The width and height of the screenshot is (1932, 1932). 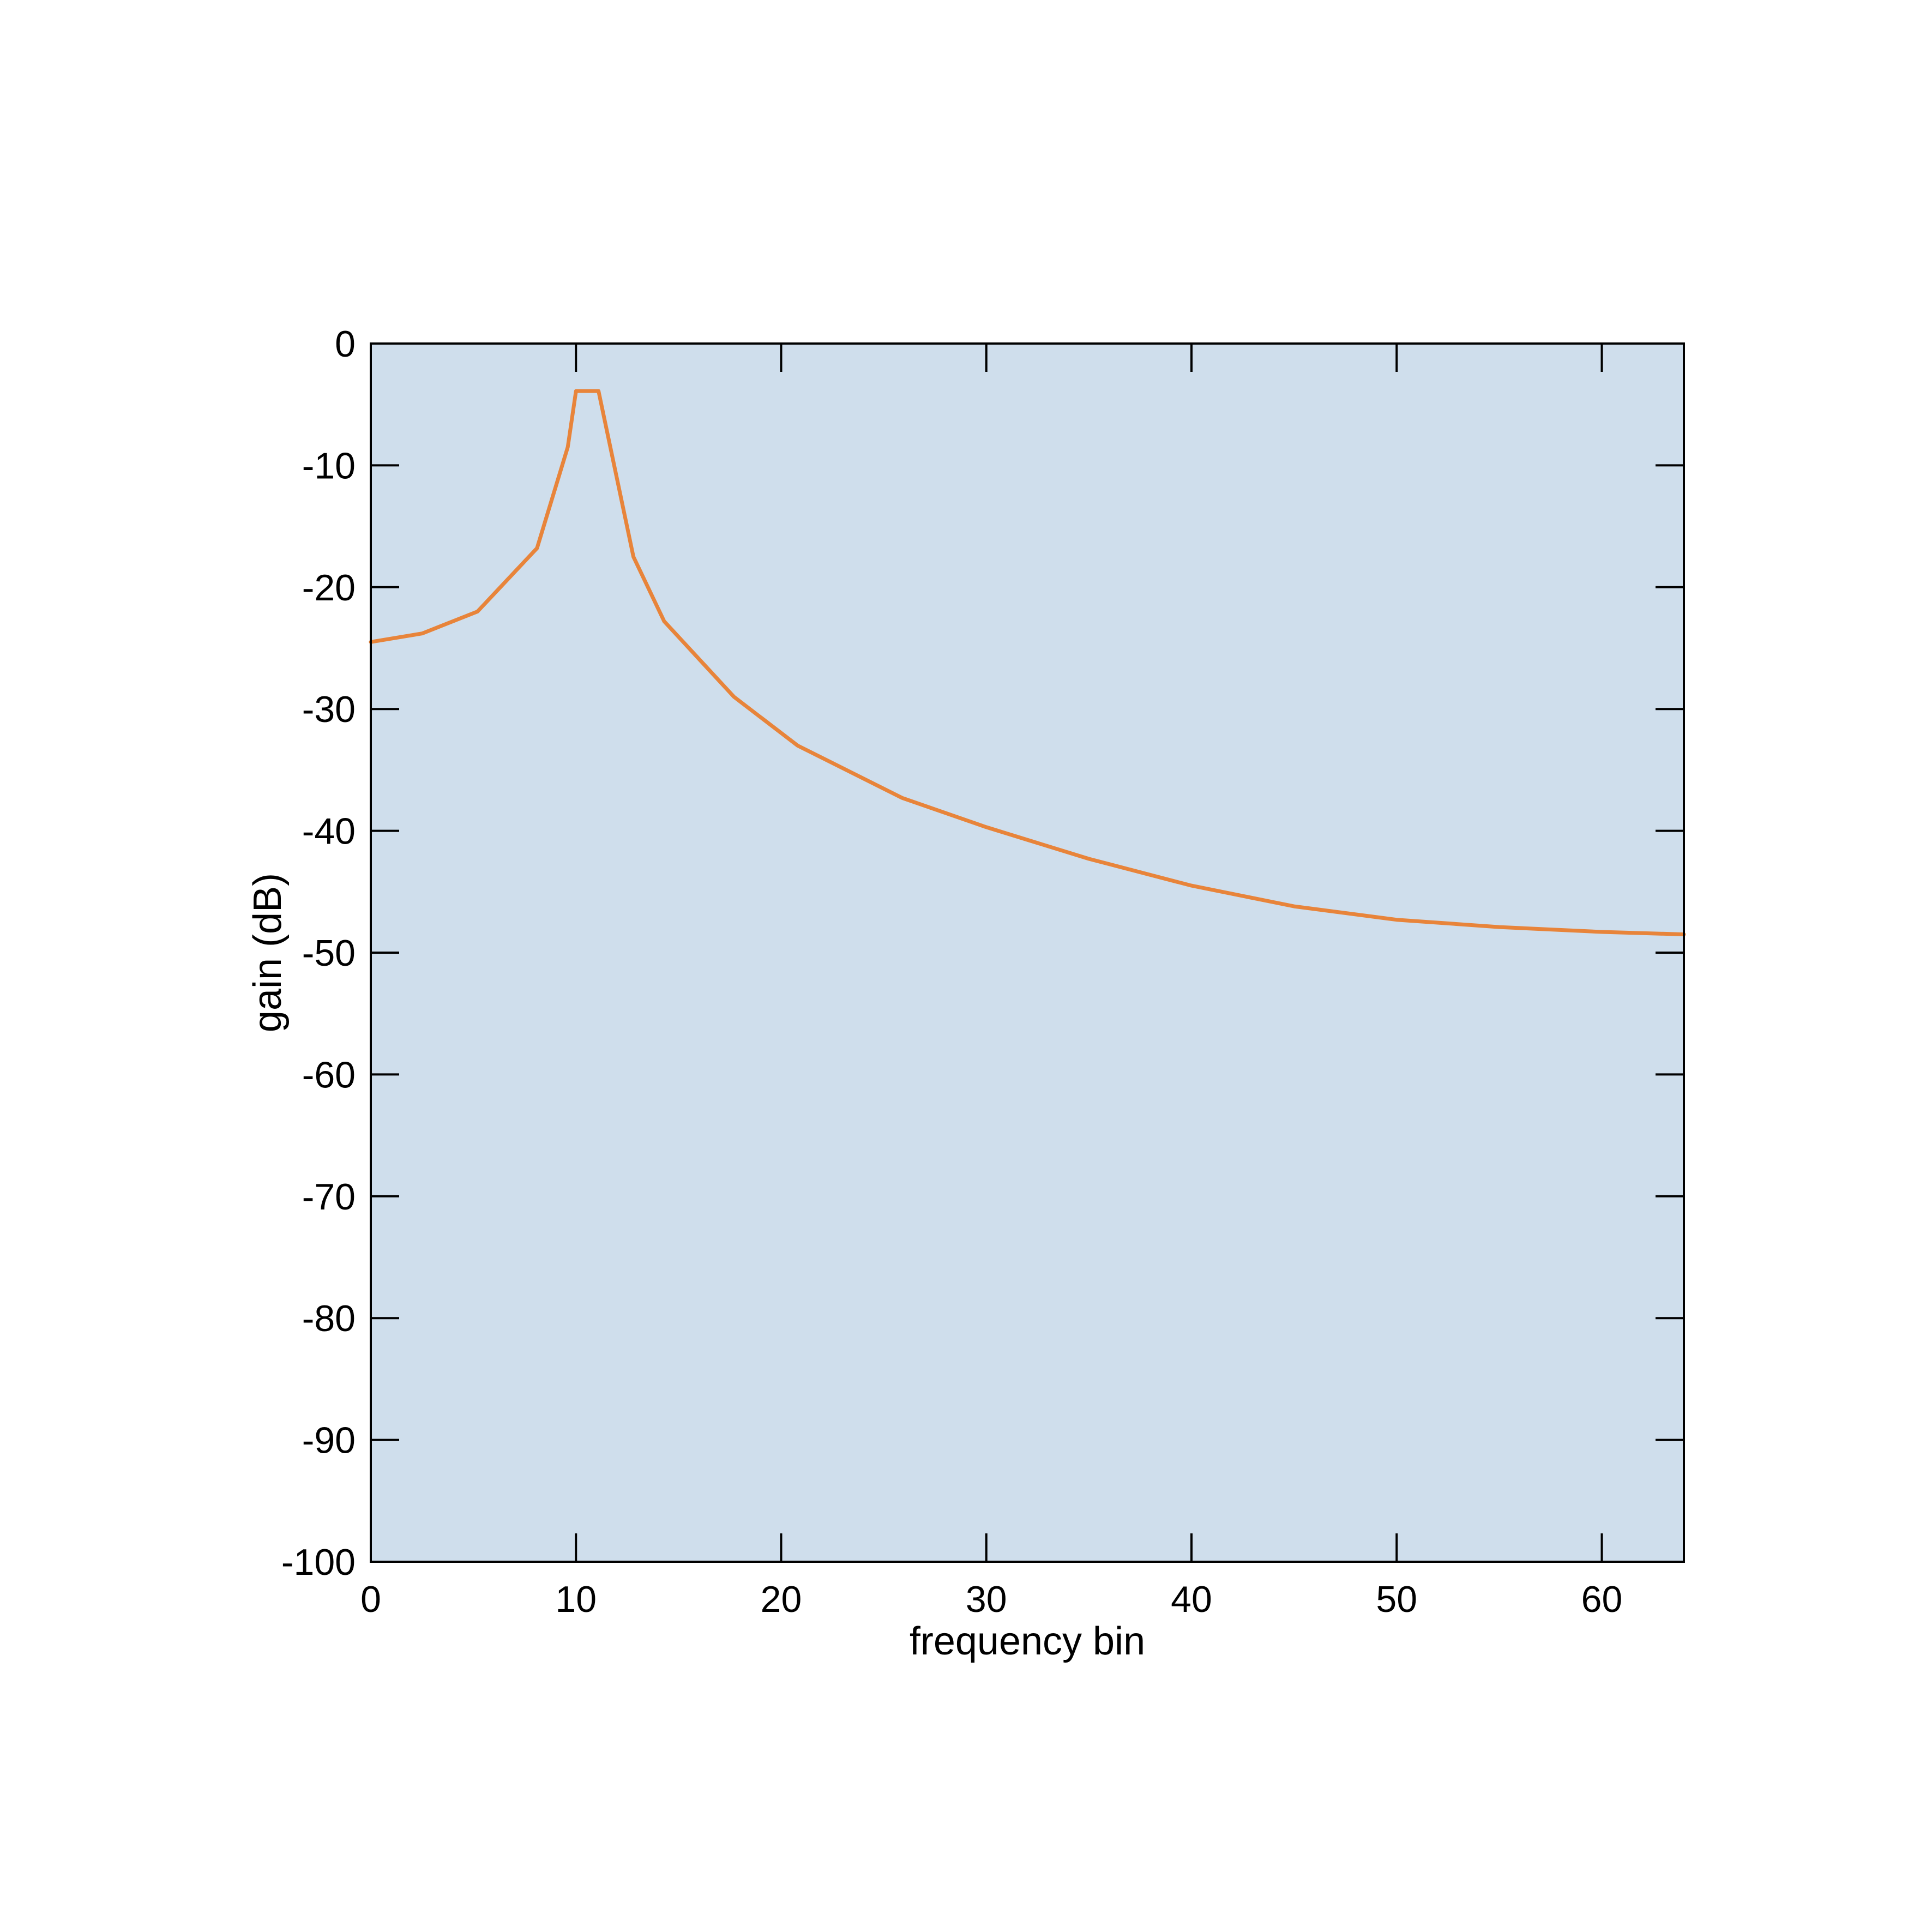 What do you see at coordinates (329, 588) in the screenshot?
I see `y-tick-label: -20` at bounding box center [329, 588].